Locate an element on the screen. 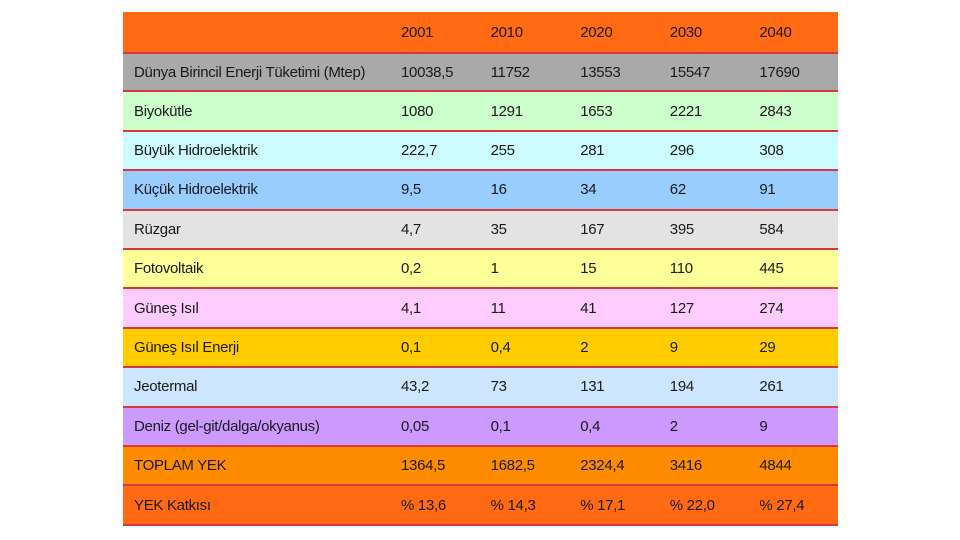 This screenshot has width=960, height=540. value-cell: 127 is located at coordinates (703, 308).